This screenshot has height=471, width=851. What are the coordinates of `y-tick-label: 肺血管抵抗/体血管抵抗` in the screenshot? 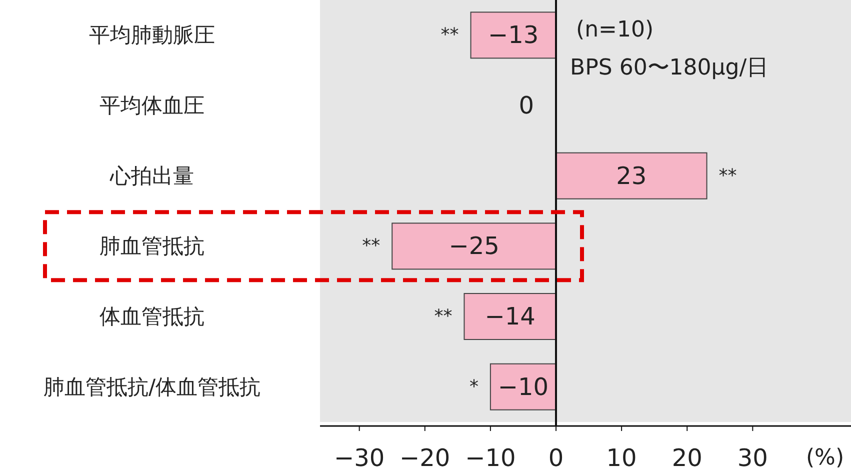 It's located at (152, 386).